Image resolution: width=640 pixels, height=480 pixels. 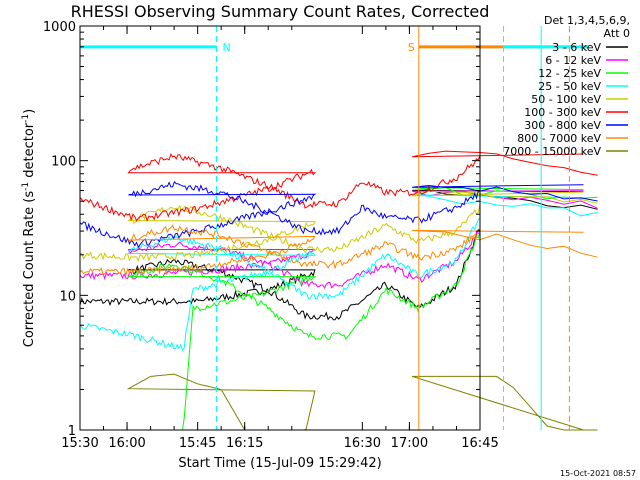 What do you see at coordinates (79, 443) in the screenshot?
I see `x-tick-label: 15:30` at bounding box center [79, 443].